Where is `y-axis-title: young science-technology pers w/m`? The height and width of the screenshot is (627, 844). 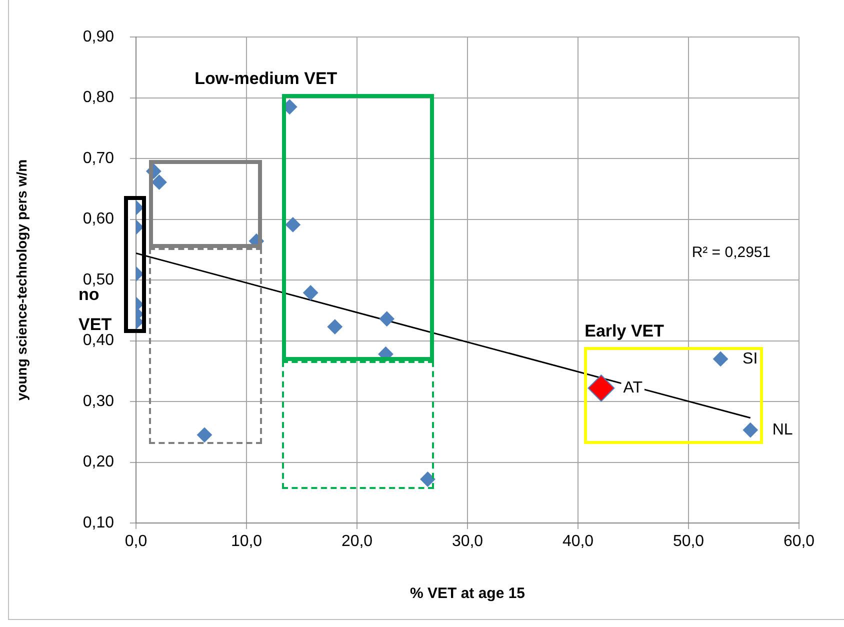
y-axis-title: young science-technology pers w/m is located at coordinates (21, 280).